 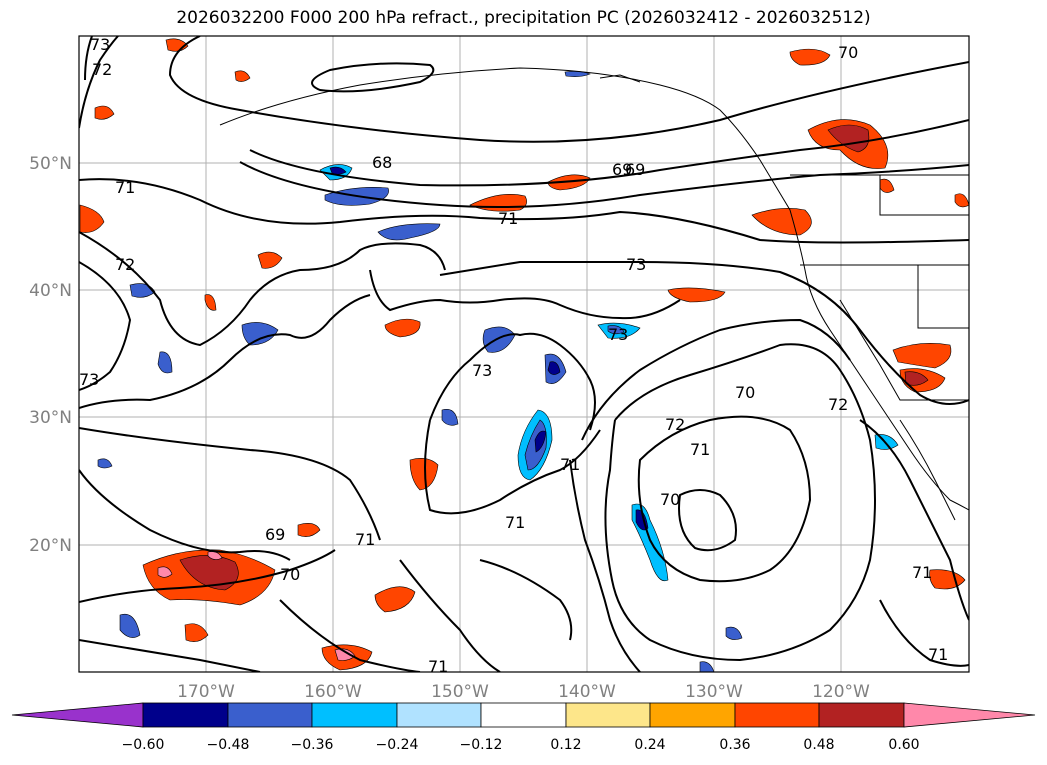 What do you see at coordinates (382, 162) in the screenshot?
I see `contour-label: 68` at bounding box center [382, 162].